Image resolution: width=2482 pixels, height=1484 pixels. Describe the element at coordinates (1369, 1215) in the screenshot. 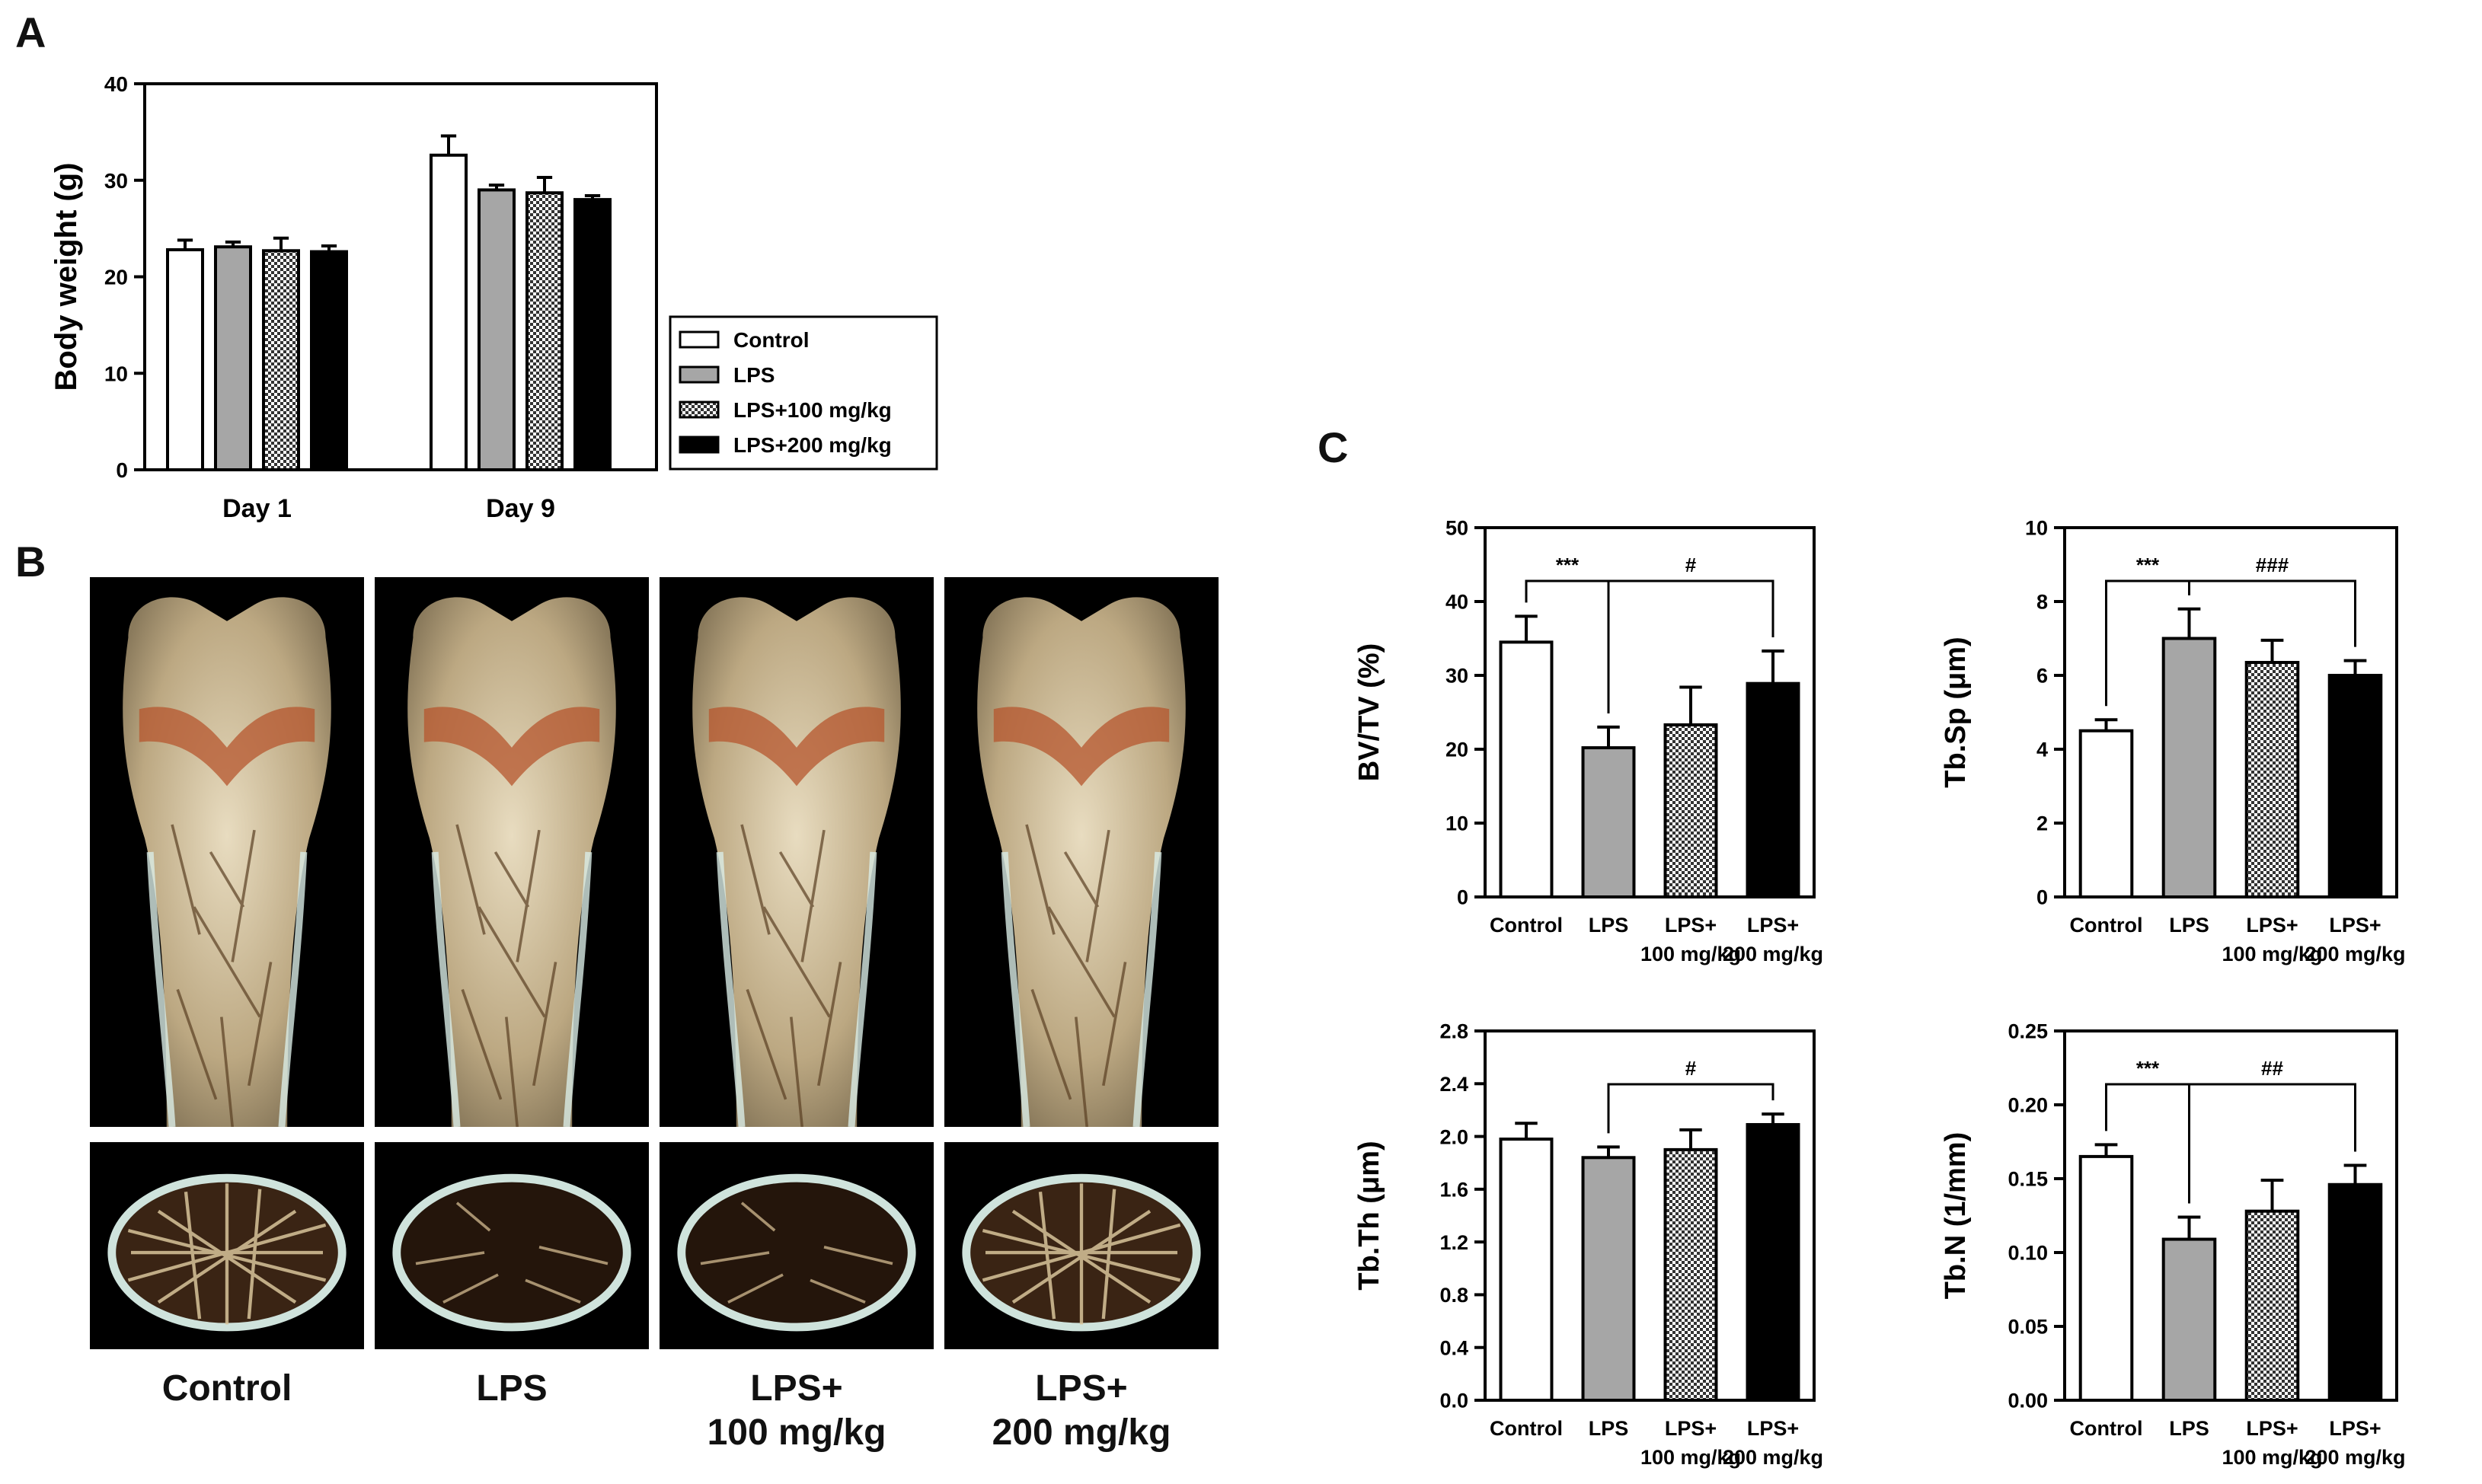

I see `y-axis-label: Tb.Th (μm)` at that location.